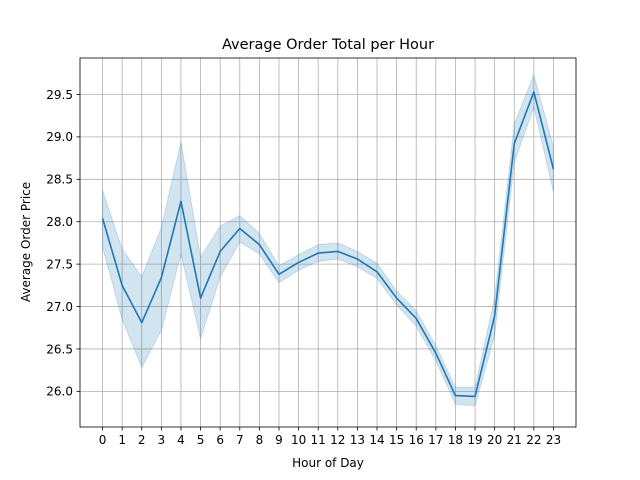  What do you see at coordinates (201, 440) in the screenshot?
I see `x-tick-label: 5` at bounding box center [201, 440].